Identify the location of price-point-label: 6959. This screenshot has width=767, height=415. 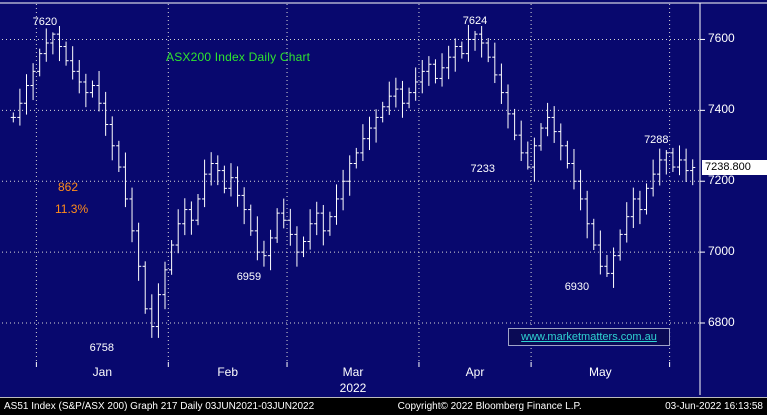
(249, 276).